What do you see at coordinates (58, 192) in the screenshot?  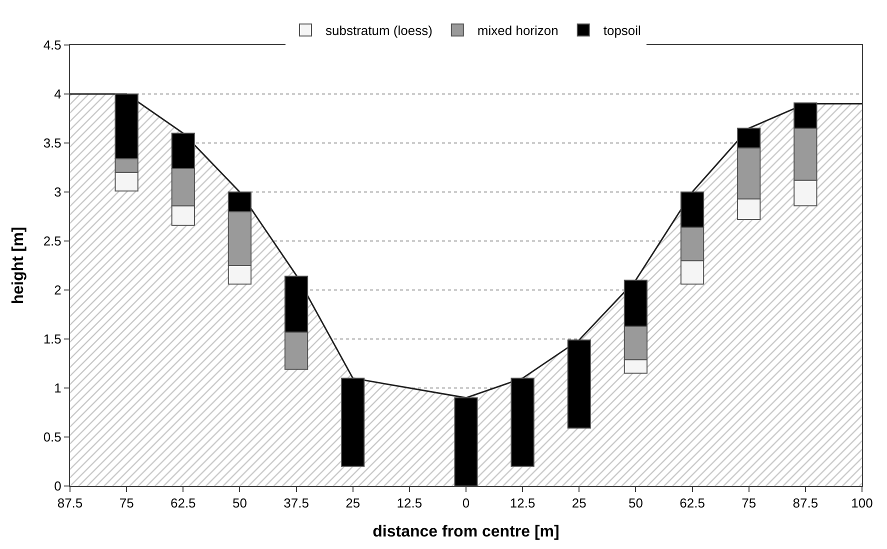 I see `y-tick-label: 3` at bounding box center [58, 192].